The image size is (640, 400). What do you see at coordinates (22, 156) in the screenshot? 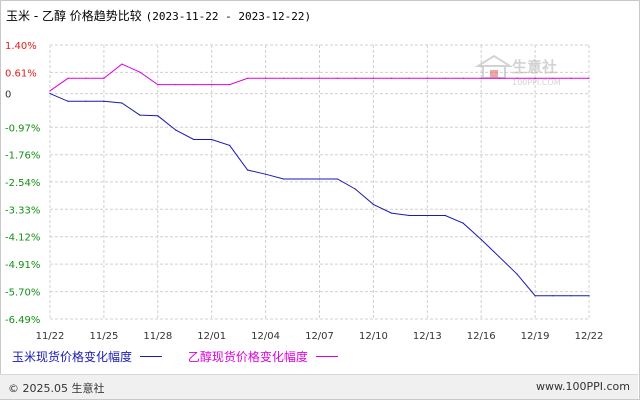
I see `y-tick-label: -1.76%` at bounding box center [22, 156].